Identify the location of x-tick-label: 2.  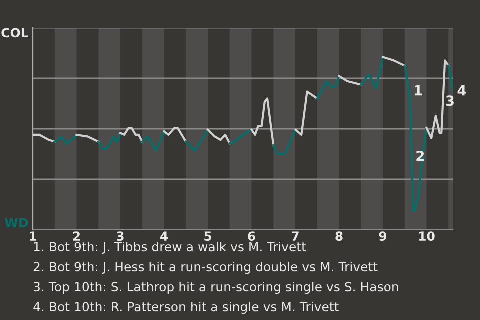
(76, 236).